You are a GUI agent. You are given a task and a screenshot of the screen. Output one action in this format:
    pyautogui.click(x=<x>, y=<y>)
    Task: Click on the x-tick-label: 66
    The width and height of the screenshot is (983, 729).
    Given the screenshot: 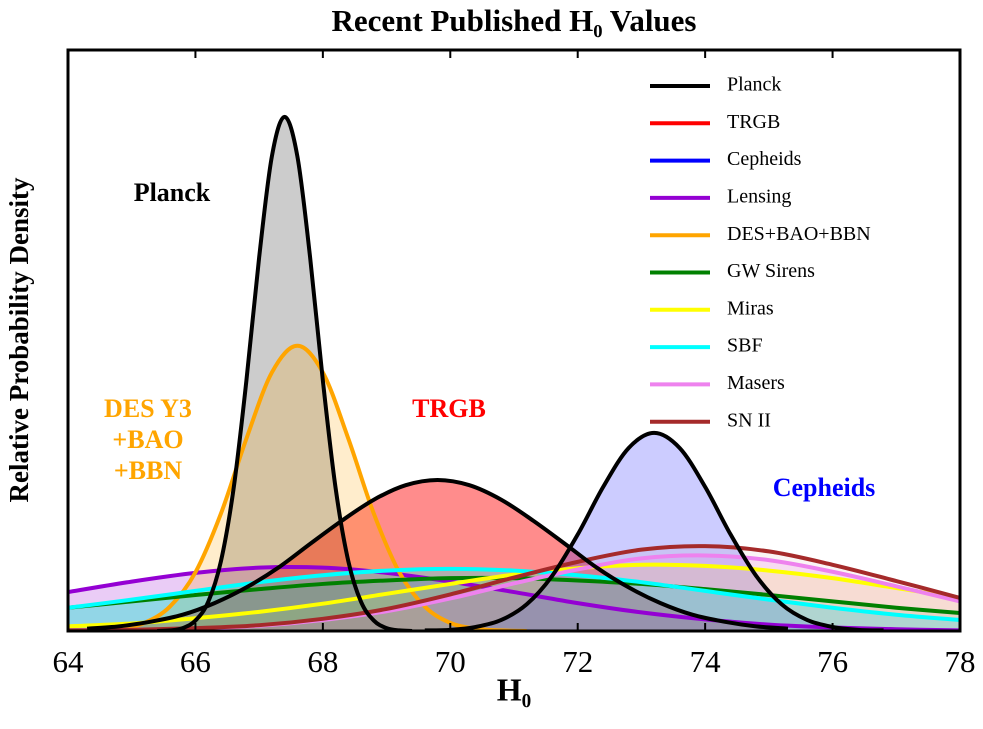 What is the action you would take?
    pyautogui.click(x=195, y=661)
    